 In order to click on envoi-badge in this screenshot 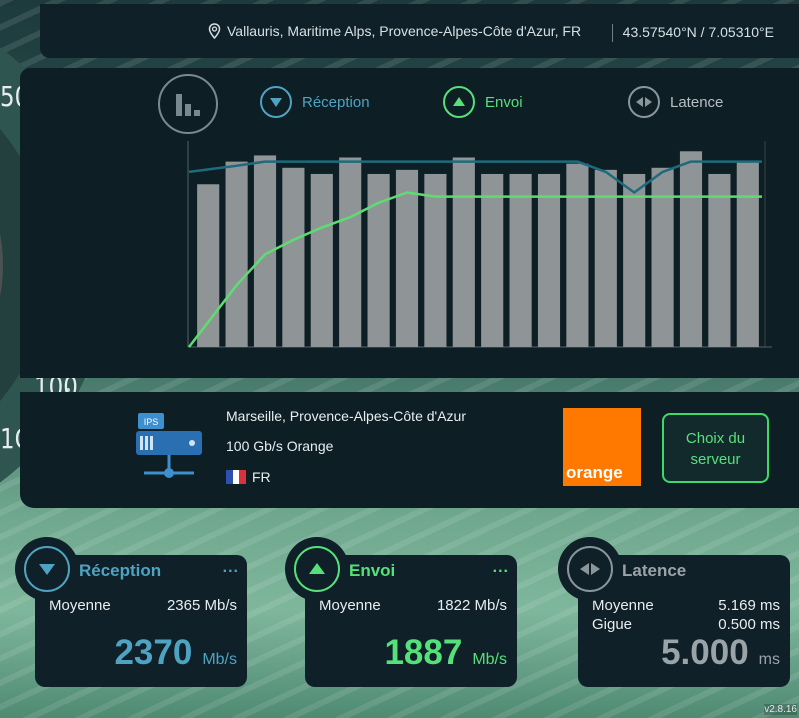, I will do `click(317, 569)`.